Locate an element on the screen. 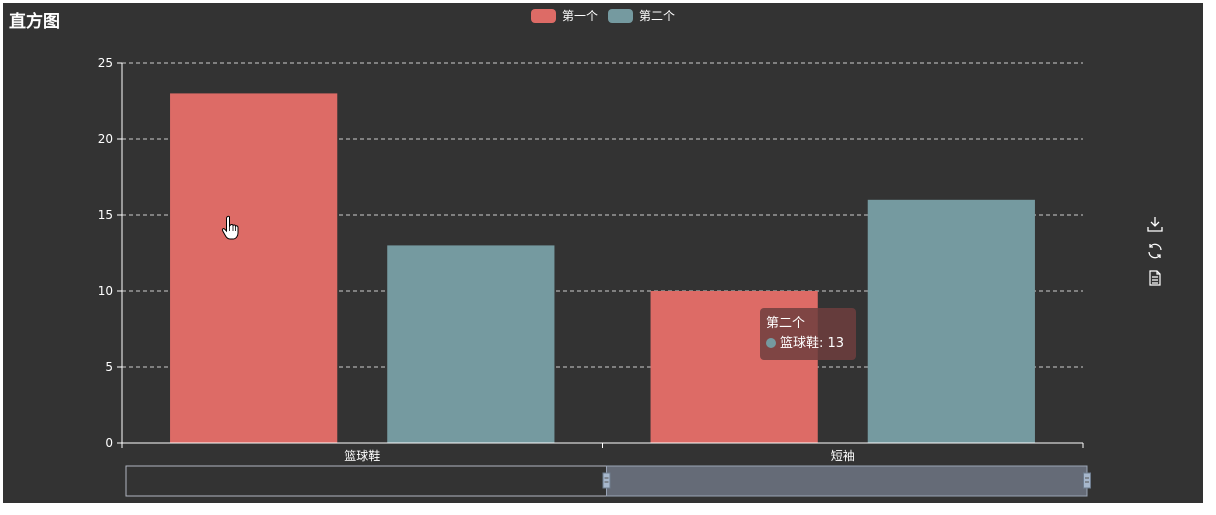  legend: 第一个 第二个 is located at coordinates (603, 15).